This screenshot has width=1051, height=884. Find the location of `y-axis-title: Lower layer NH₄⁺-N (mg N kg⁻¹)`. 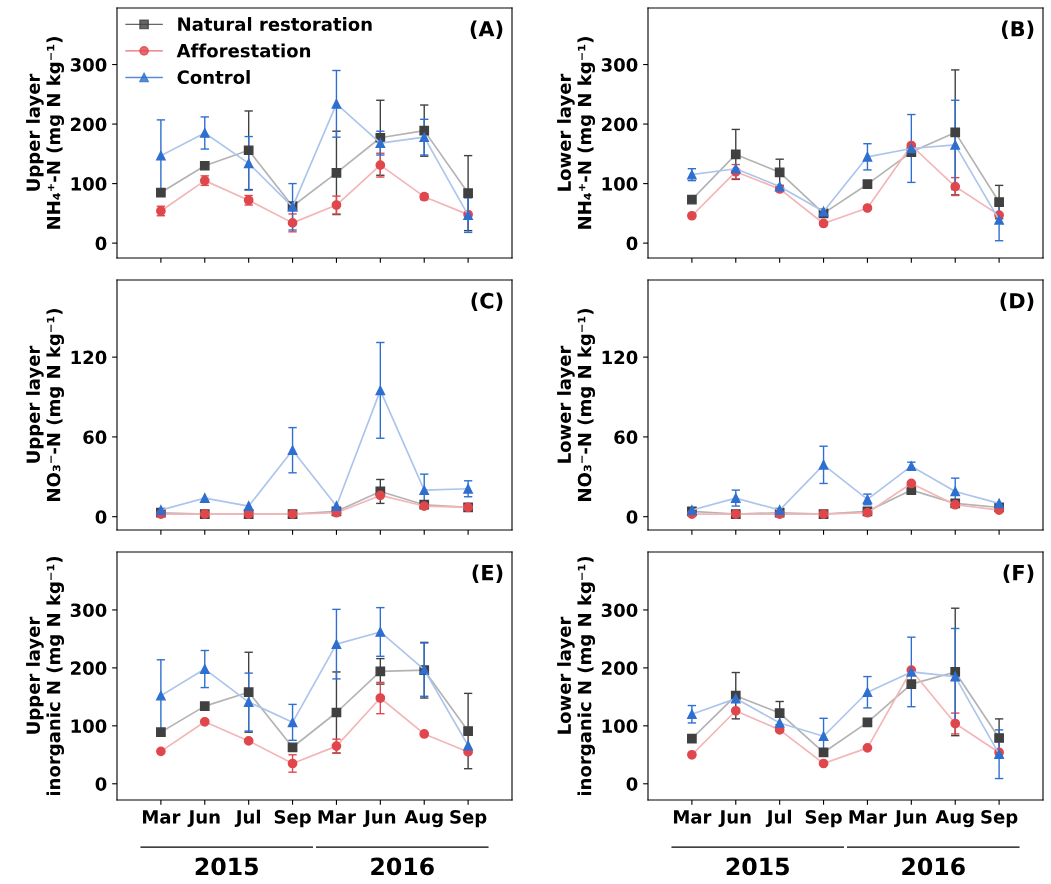

y-axis-title: Lower layer NH₄⁺-N (mg N kg⁻¹) is located at coordinates (576, 133).